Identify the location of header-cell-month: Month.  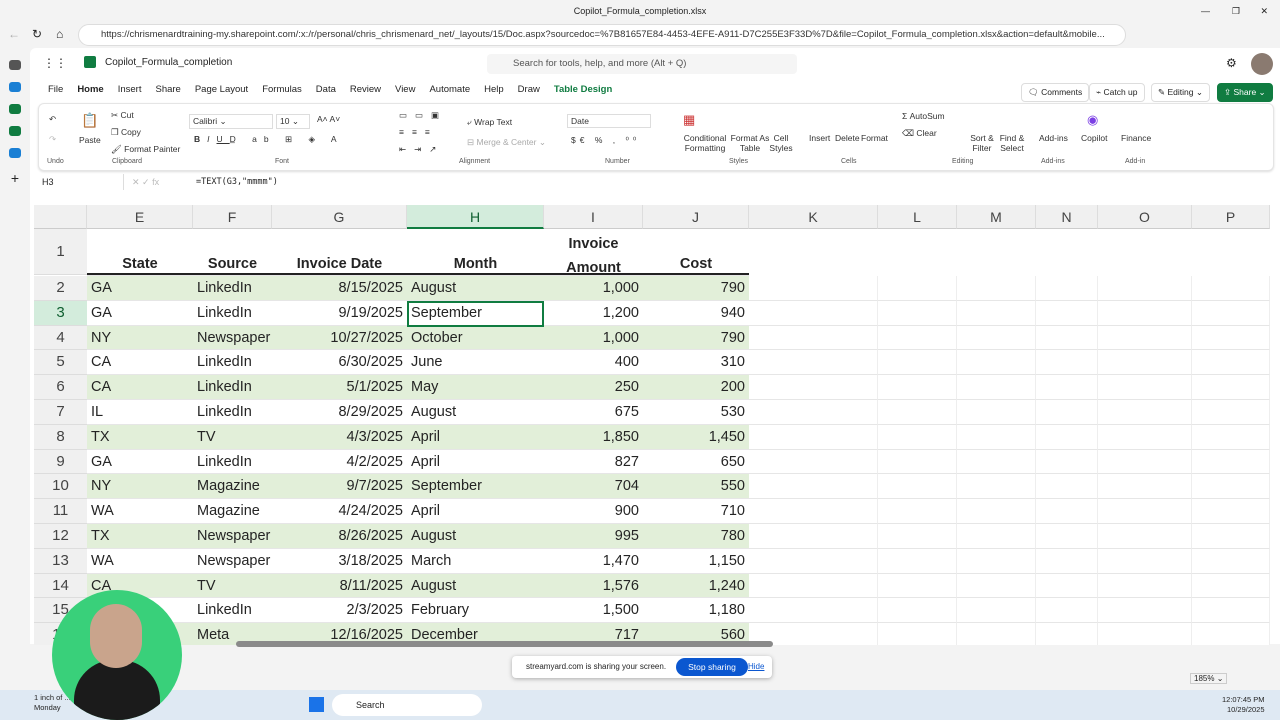
(475, 252).